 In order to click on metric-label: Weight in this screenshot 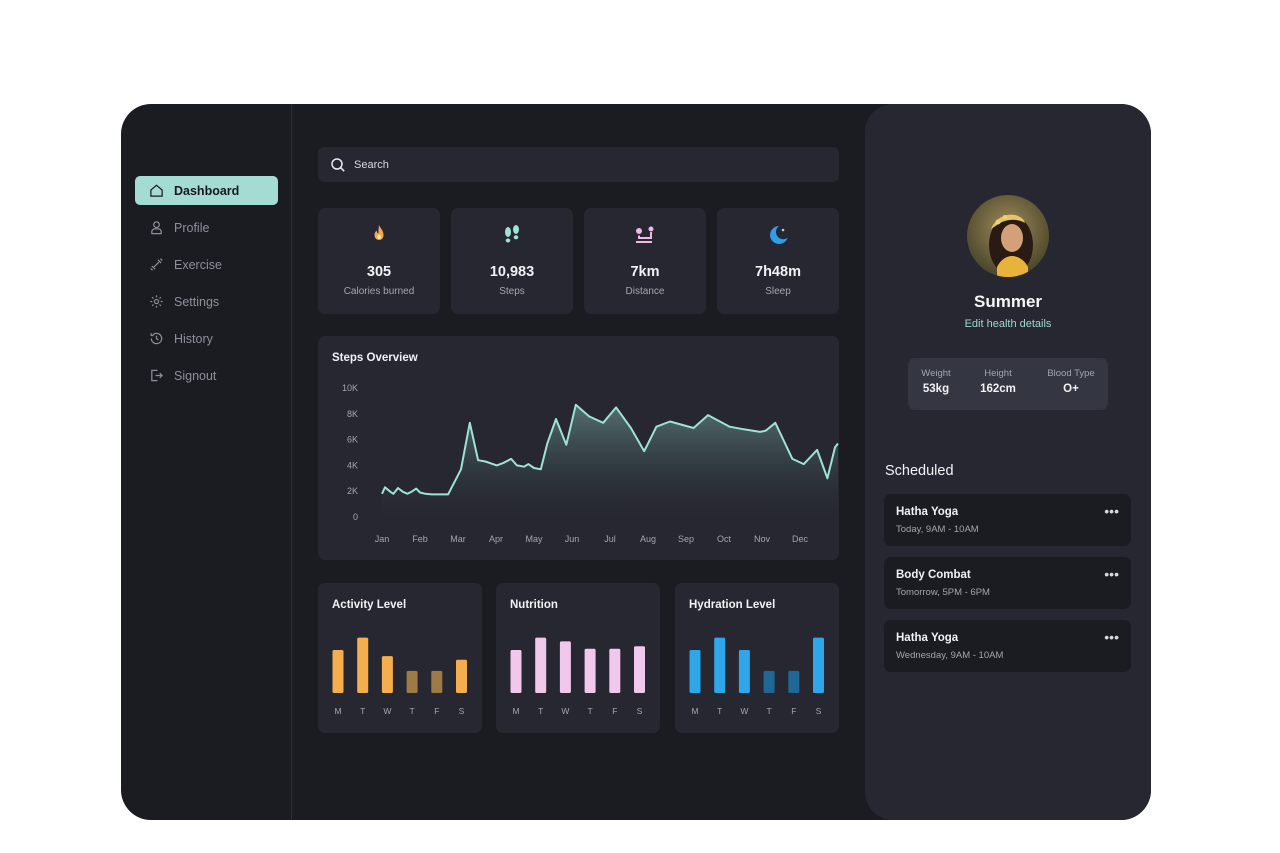, I will do `click(936, 373)`.